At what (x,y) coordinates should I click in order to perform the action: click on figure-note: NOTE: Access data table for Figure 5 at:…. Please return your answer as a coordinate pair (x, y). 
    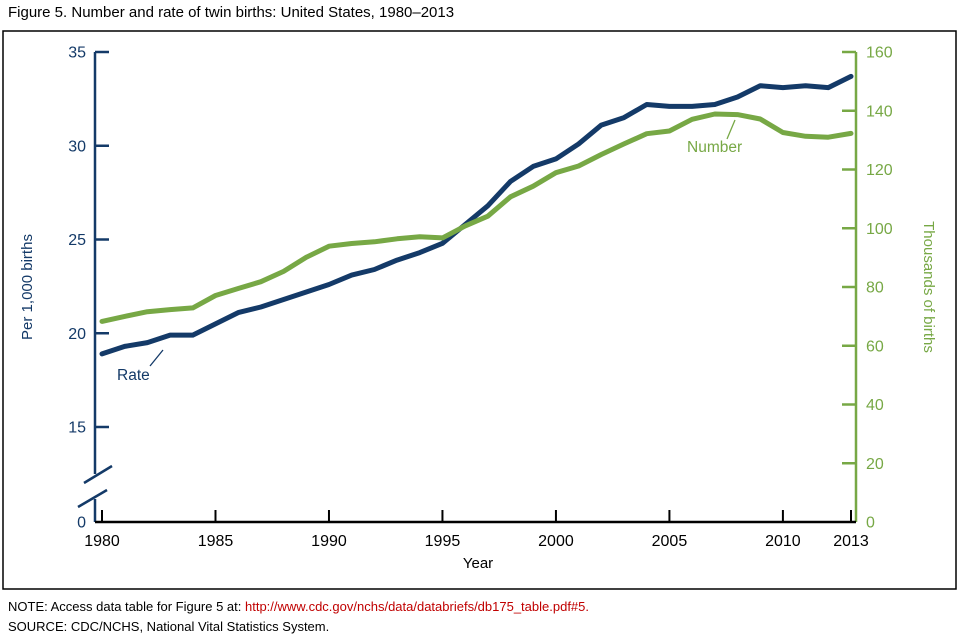
    Looking at the image, I should click on (298, 606).